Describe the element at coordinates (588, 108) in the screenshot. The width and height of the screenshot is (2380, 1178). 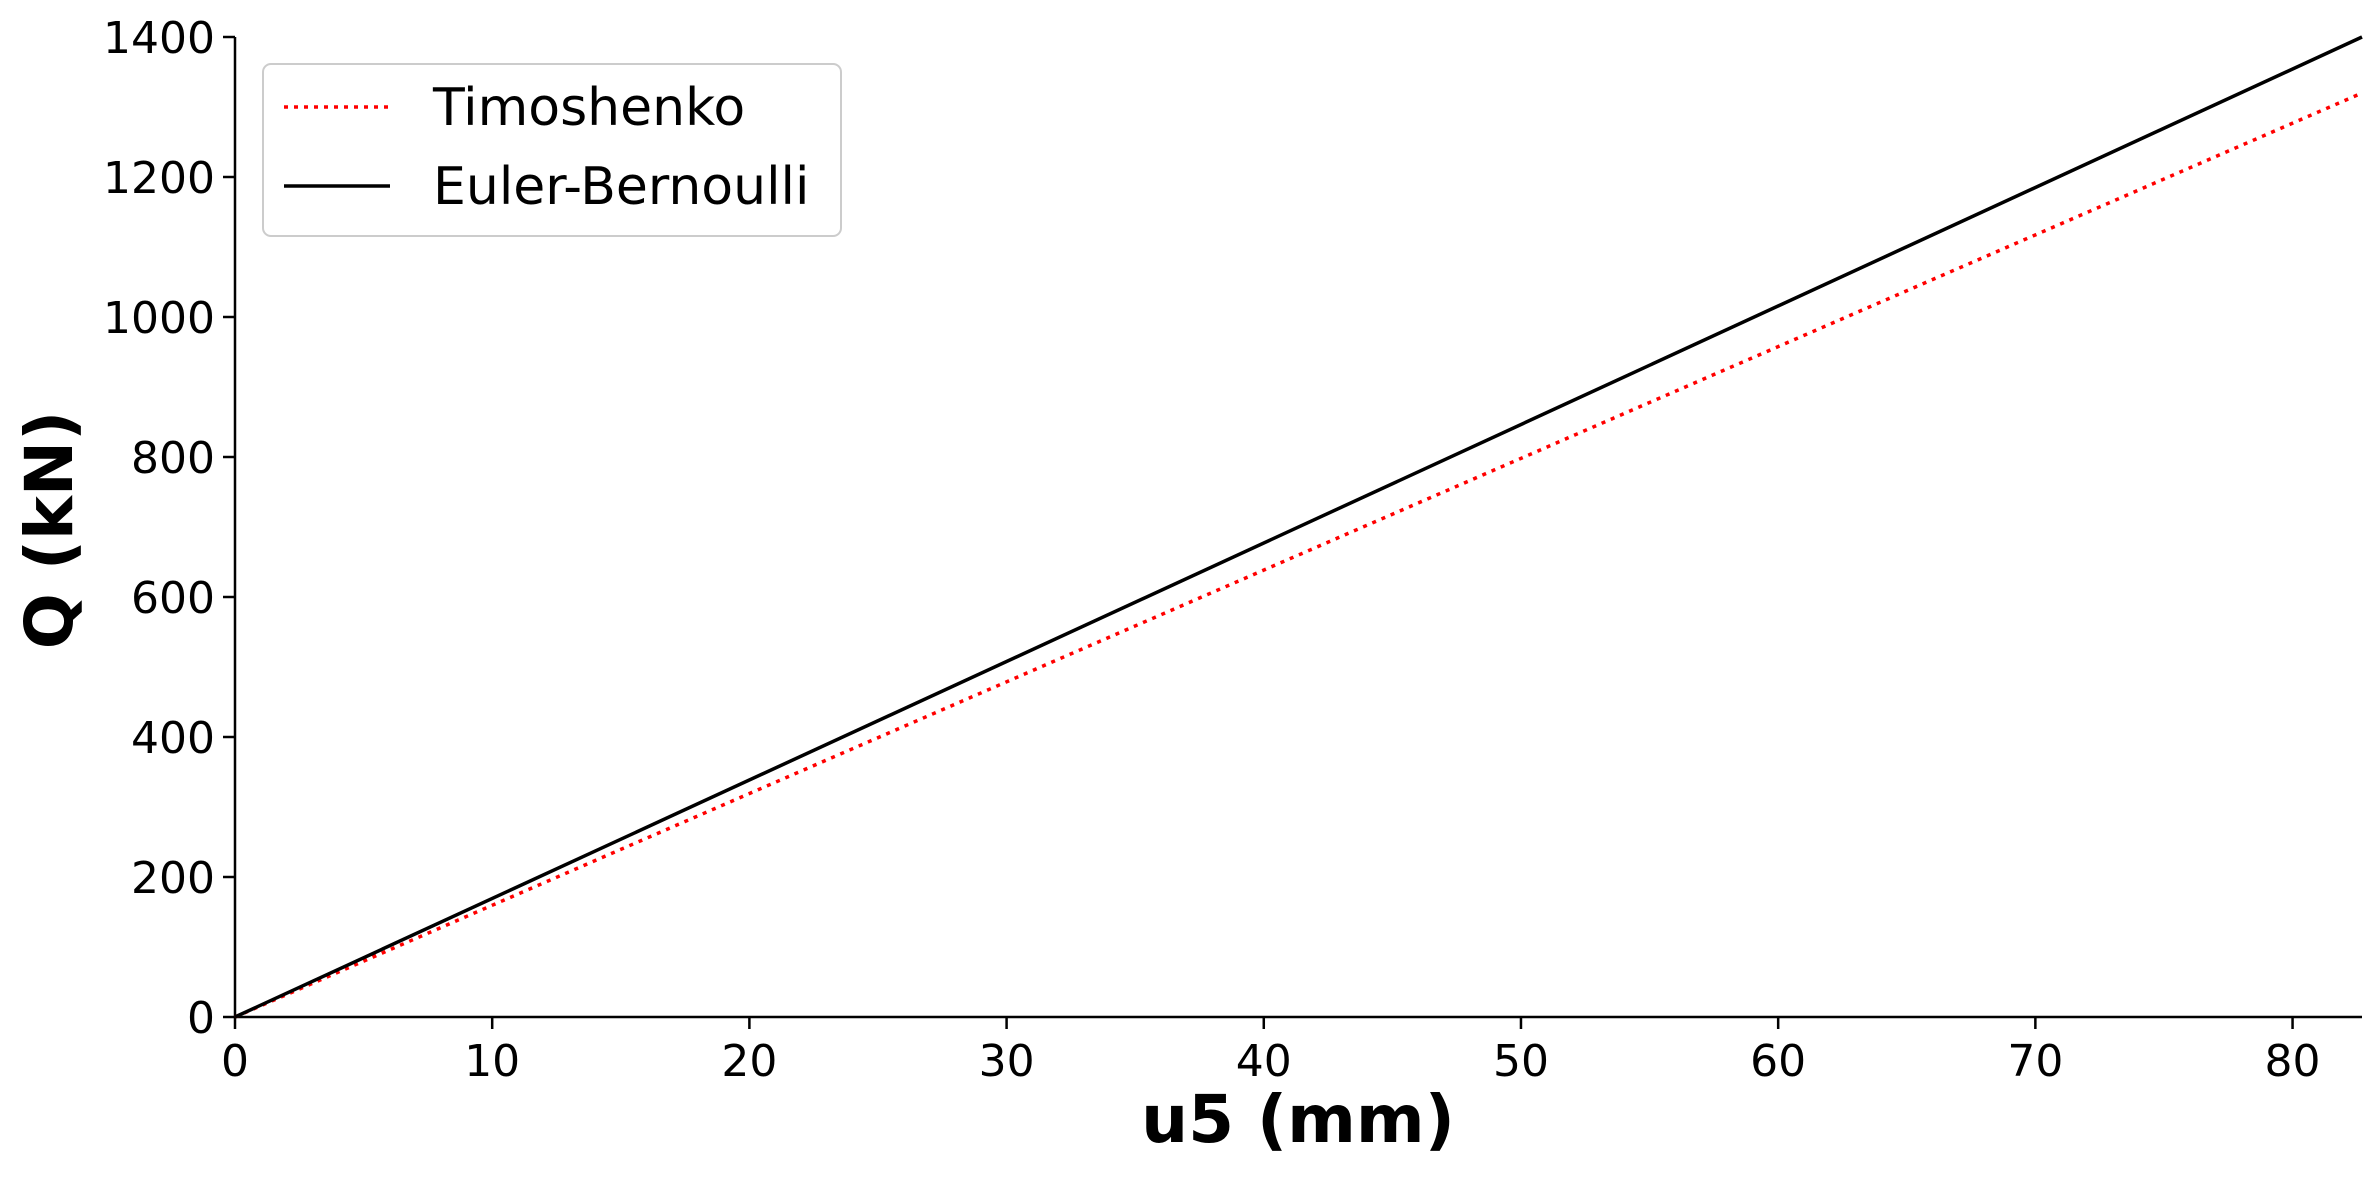
I see `legend-label-timoshenko: Timoshenko` at that location.